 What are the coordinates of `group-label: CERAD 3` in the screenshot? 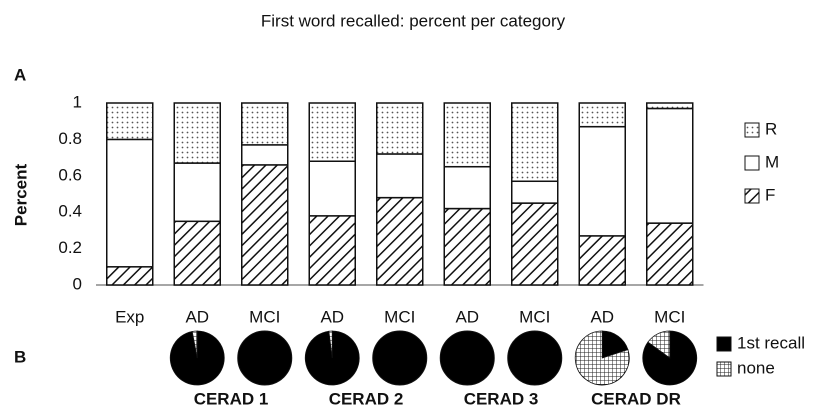 It's located at (501, 398).